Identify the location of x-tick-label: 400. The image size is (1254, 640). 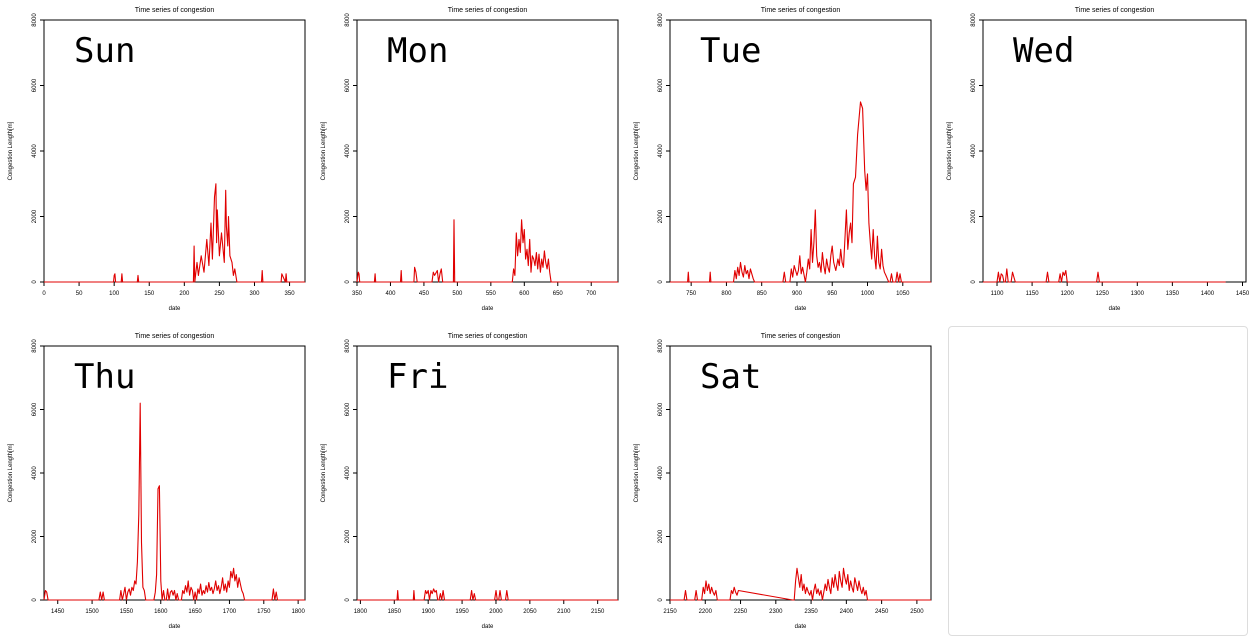
(390, 294).